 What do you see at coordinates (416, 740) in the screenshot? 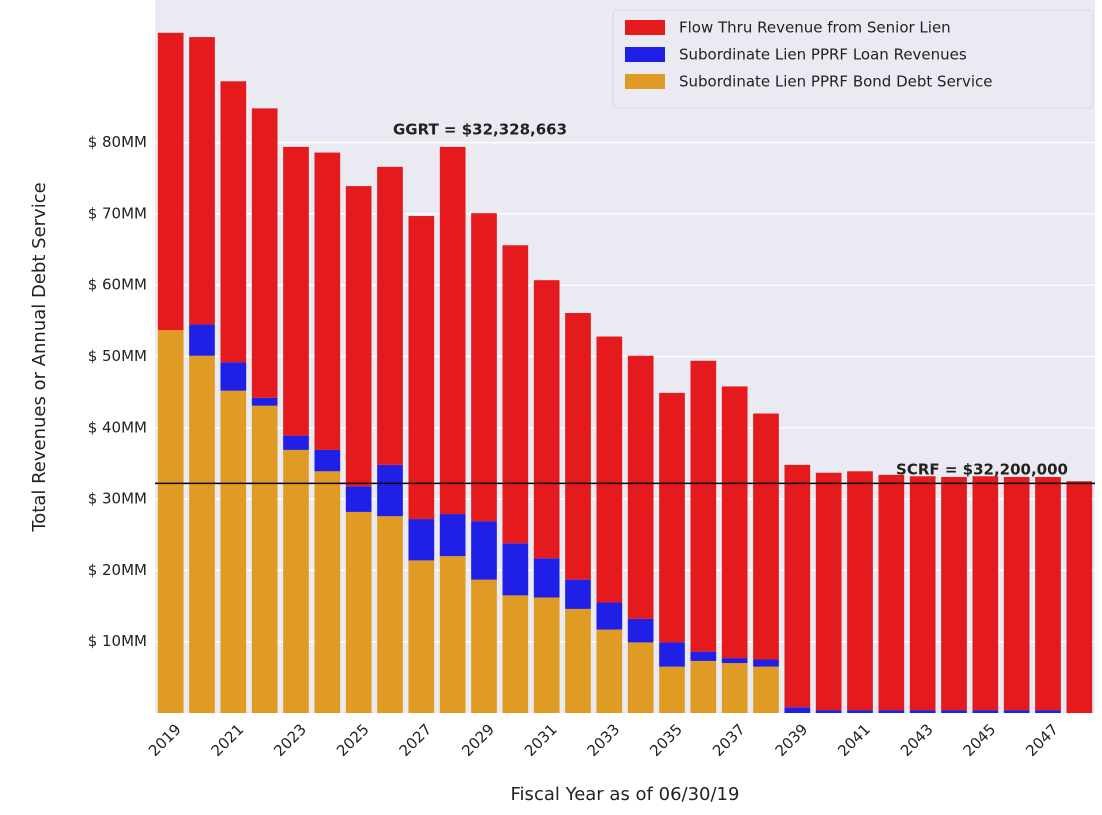
I see `x-tick-label: 2027` at bounding box center [416, 740].